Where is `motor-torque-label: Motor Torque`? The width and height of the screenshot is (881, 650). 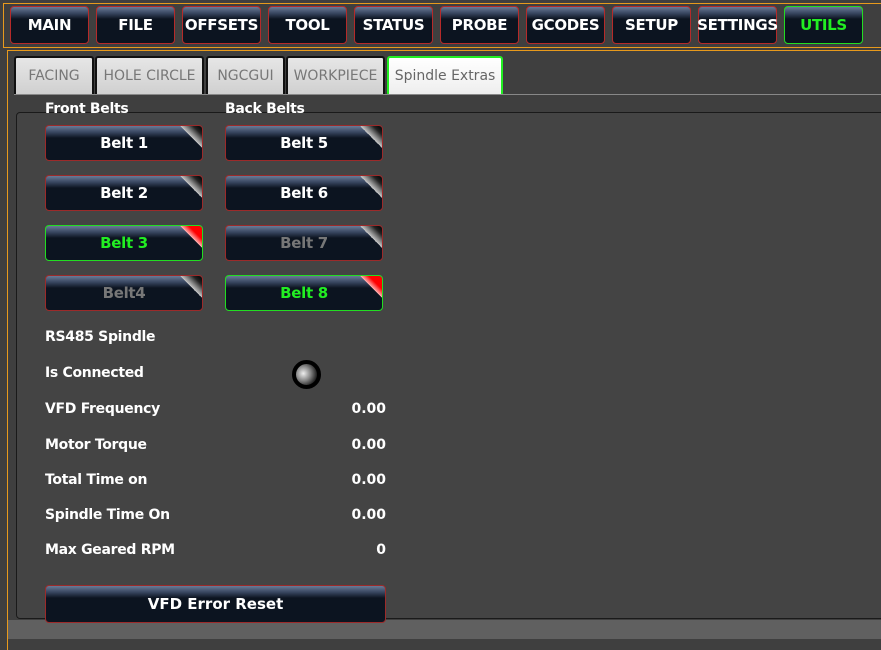
motor-torque-label: Motor Torque is located at coordinates (96, 445).